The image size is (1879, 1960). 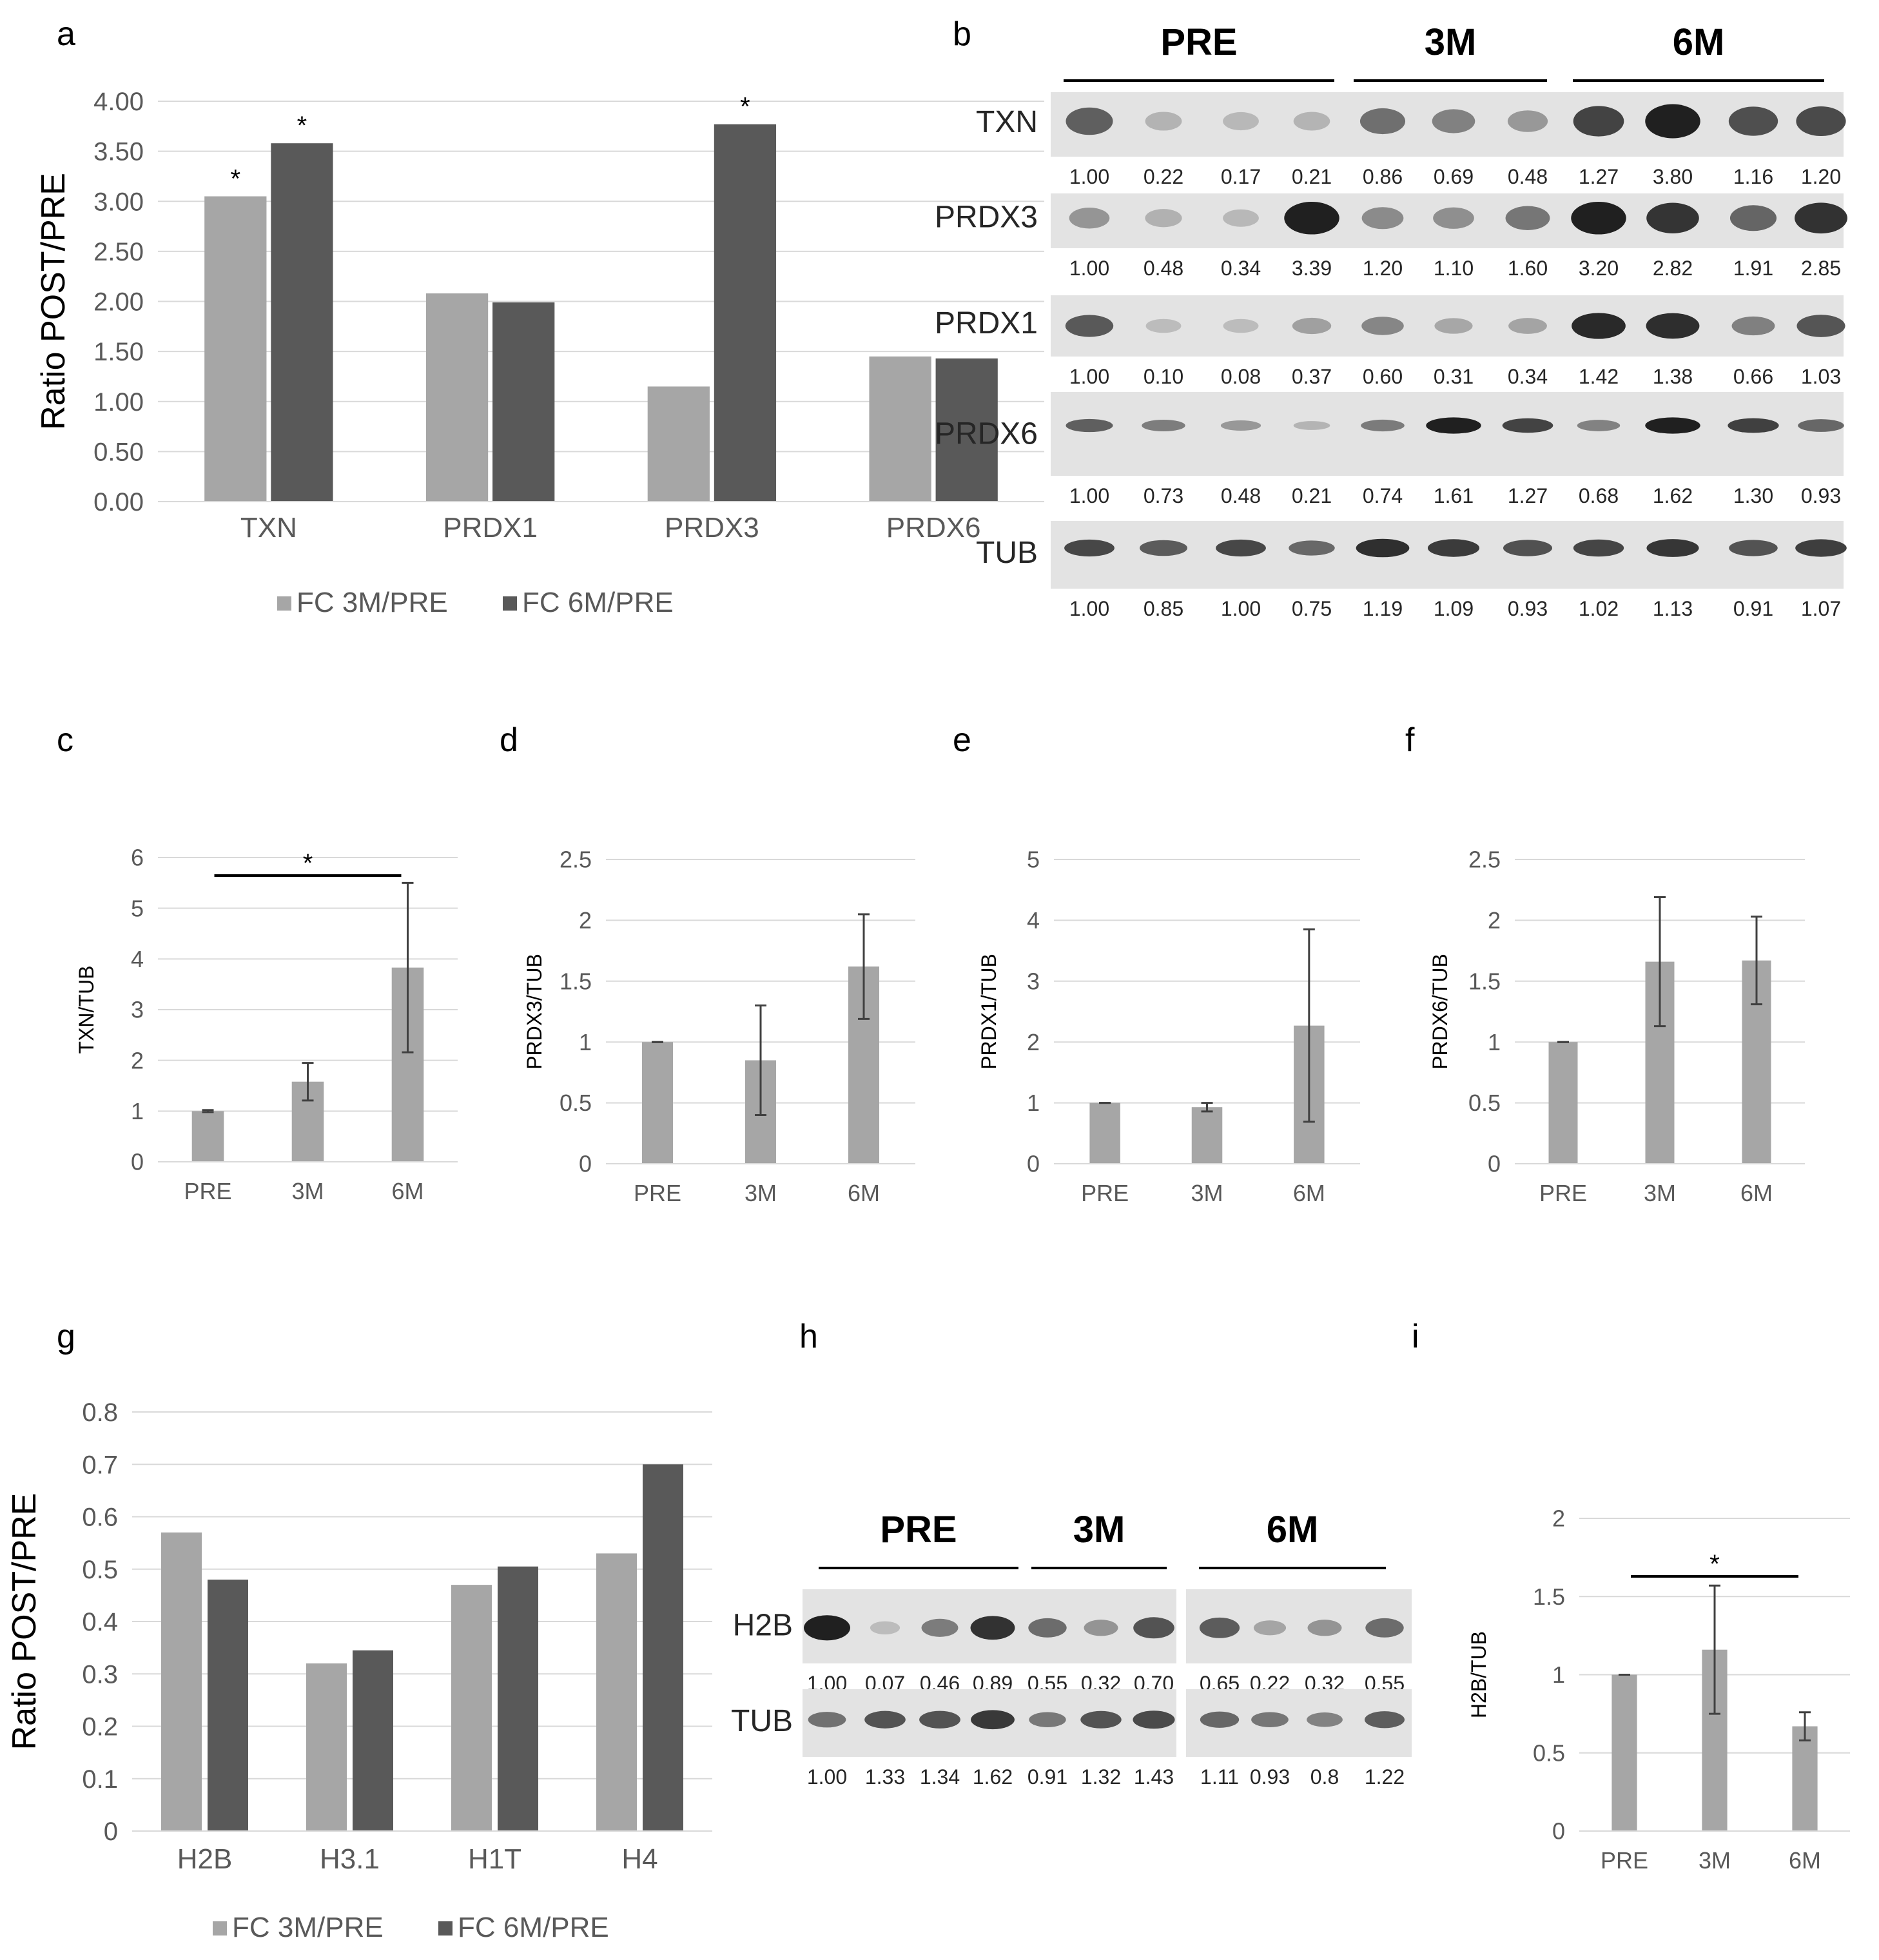 I want to click on blot-value: 1.33, so click(x=885, y=1776).